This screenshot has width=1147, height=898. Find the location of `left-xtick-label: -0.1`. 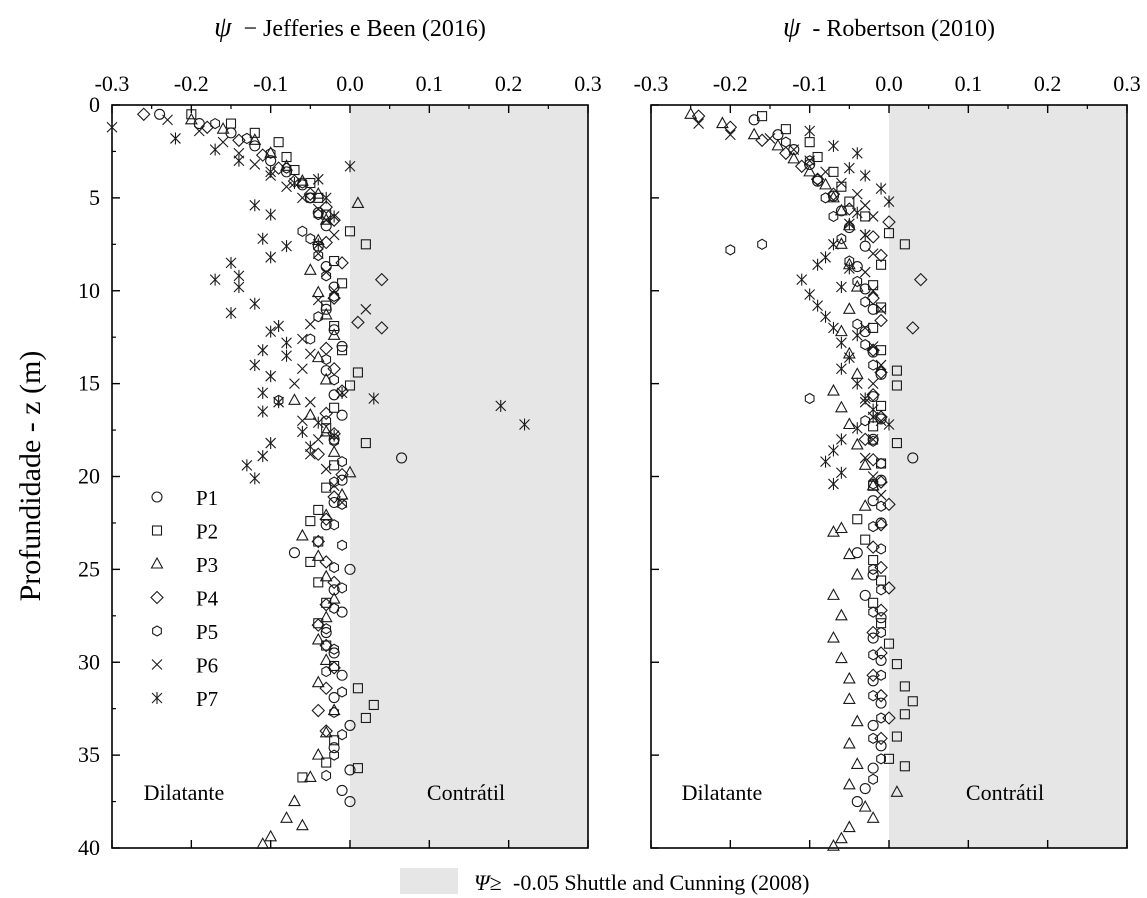

left-xtick-label: -0.1 is located at coordinates (270, 83).